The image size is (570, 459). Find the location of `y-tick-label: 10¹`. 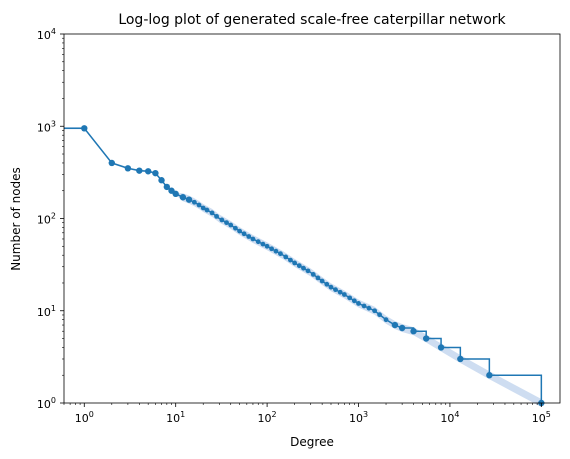

y-tick-label: 10¹ is located at coordinates (46, 311).